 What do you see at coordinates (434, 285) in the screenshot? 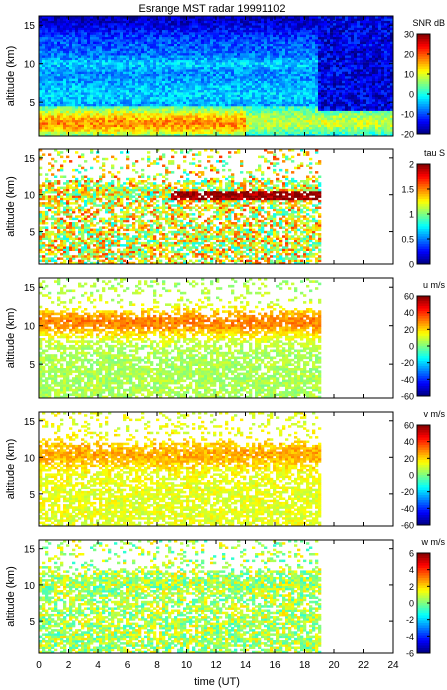
I see `colorbar-label: u m/s` at bounding box center [434, 285].